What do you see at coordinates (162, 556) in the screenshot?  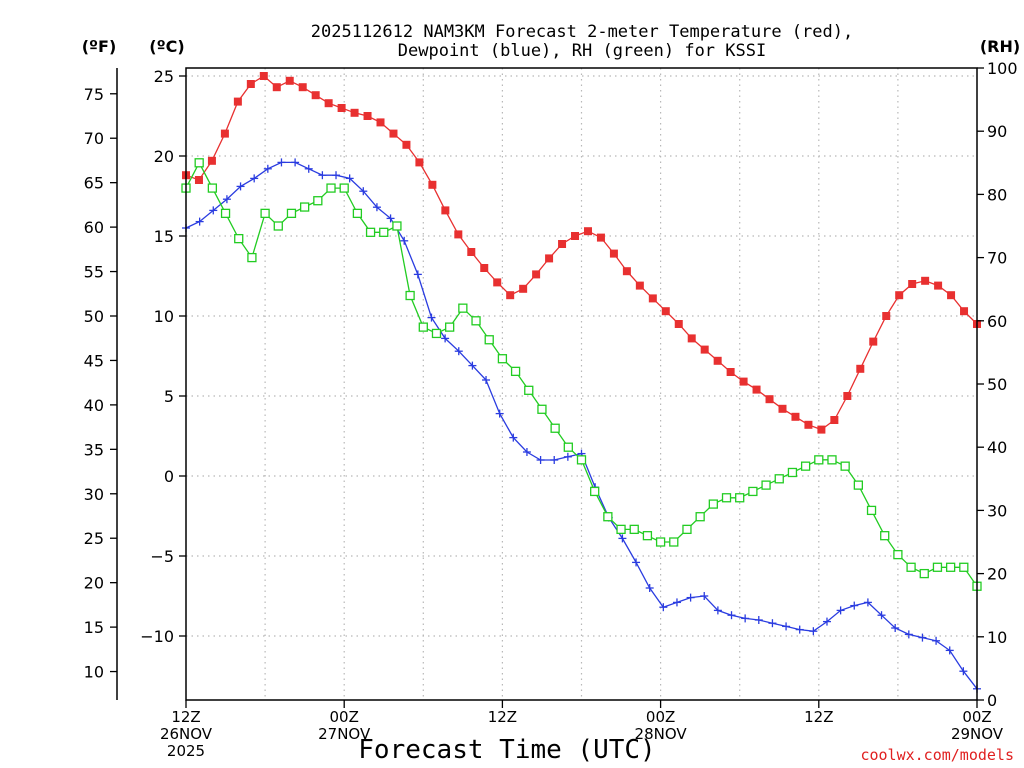 I see `celsius-tick-label: −5` at bounding box center [162, 556].